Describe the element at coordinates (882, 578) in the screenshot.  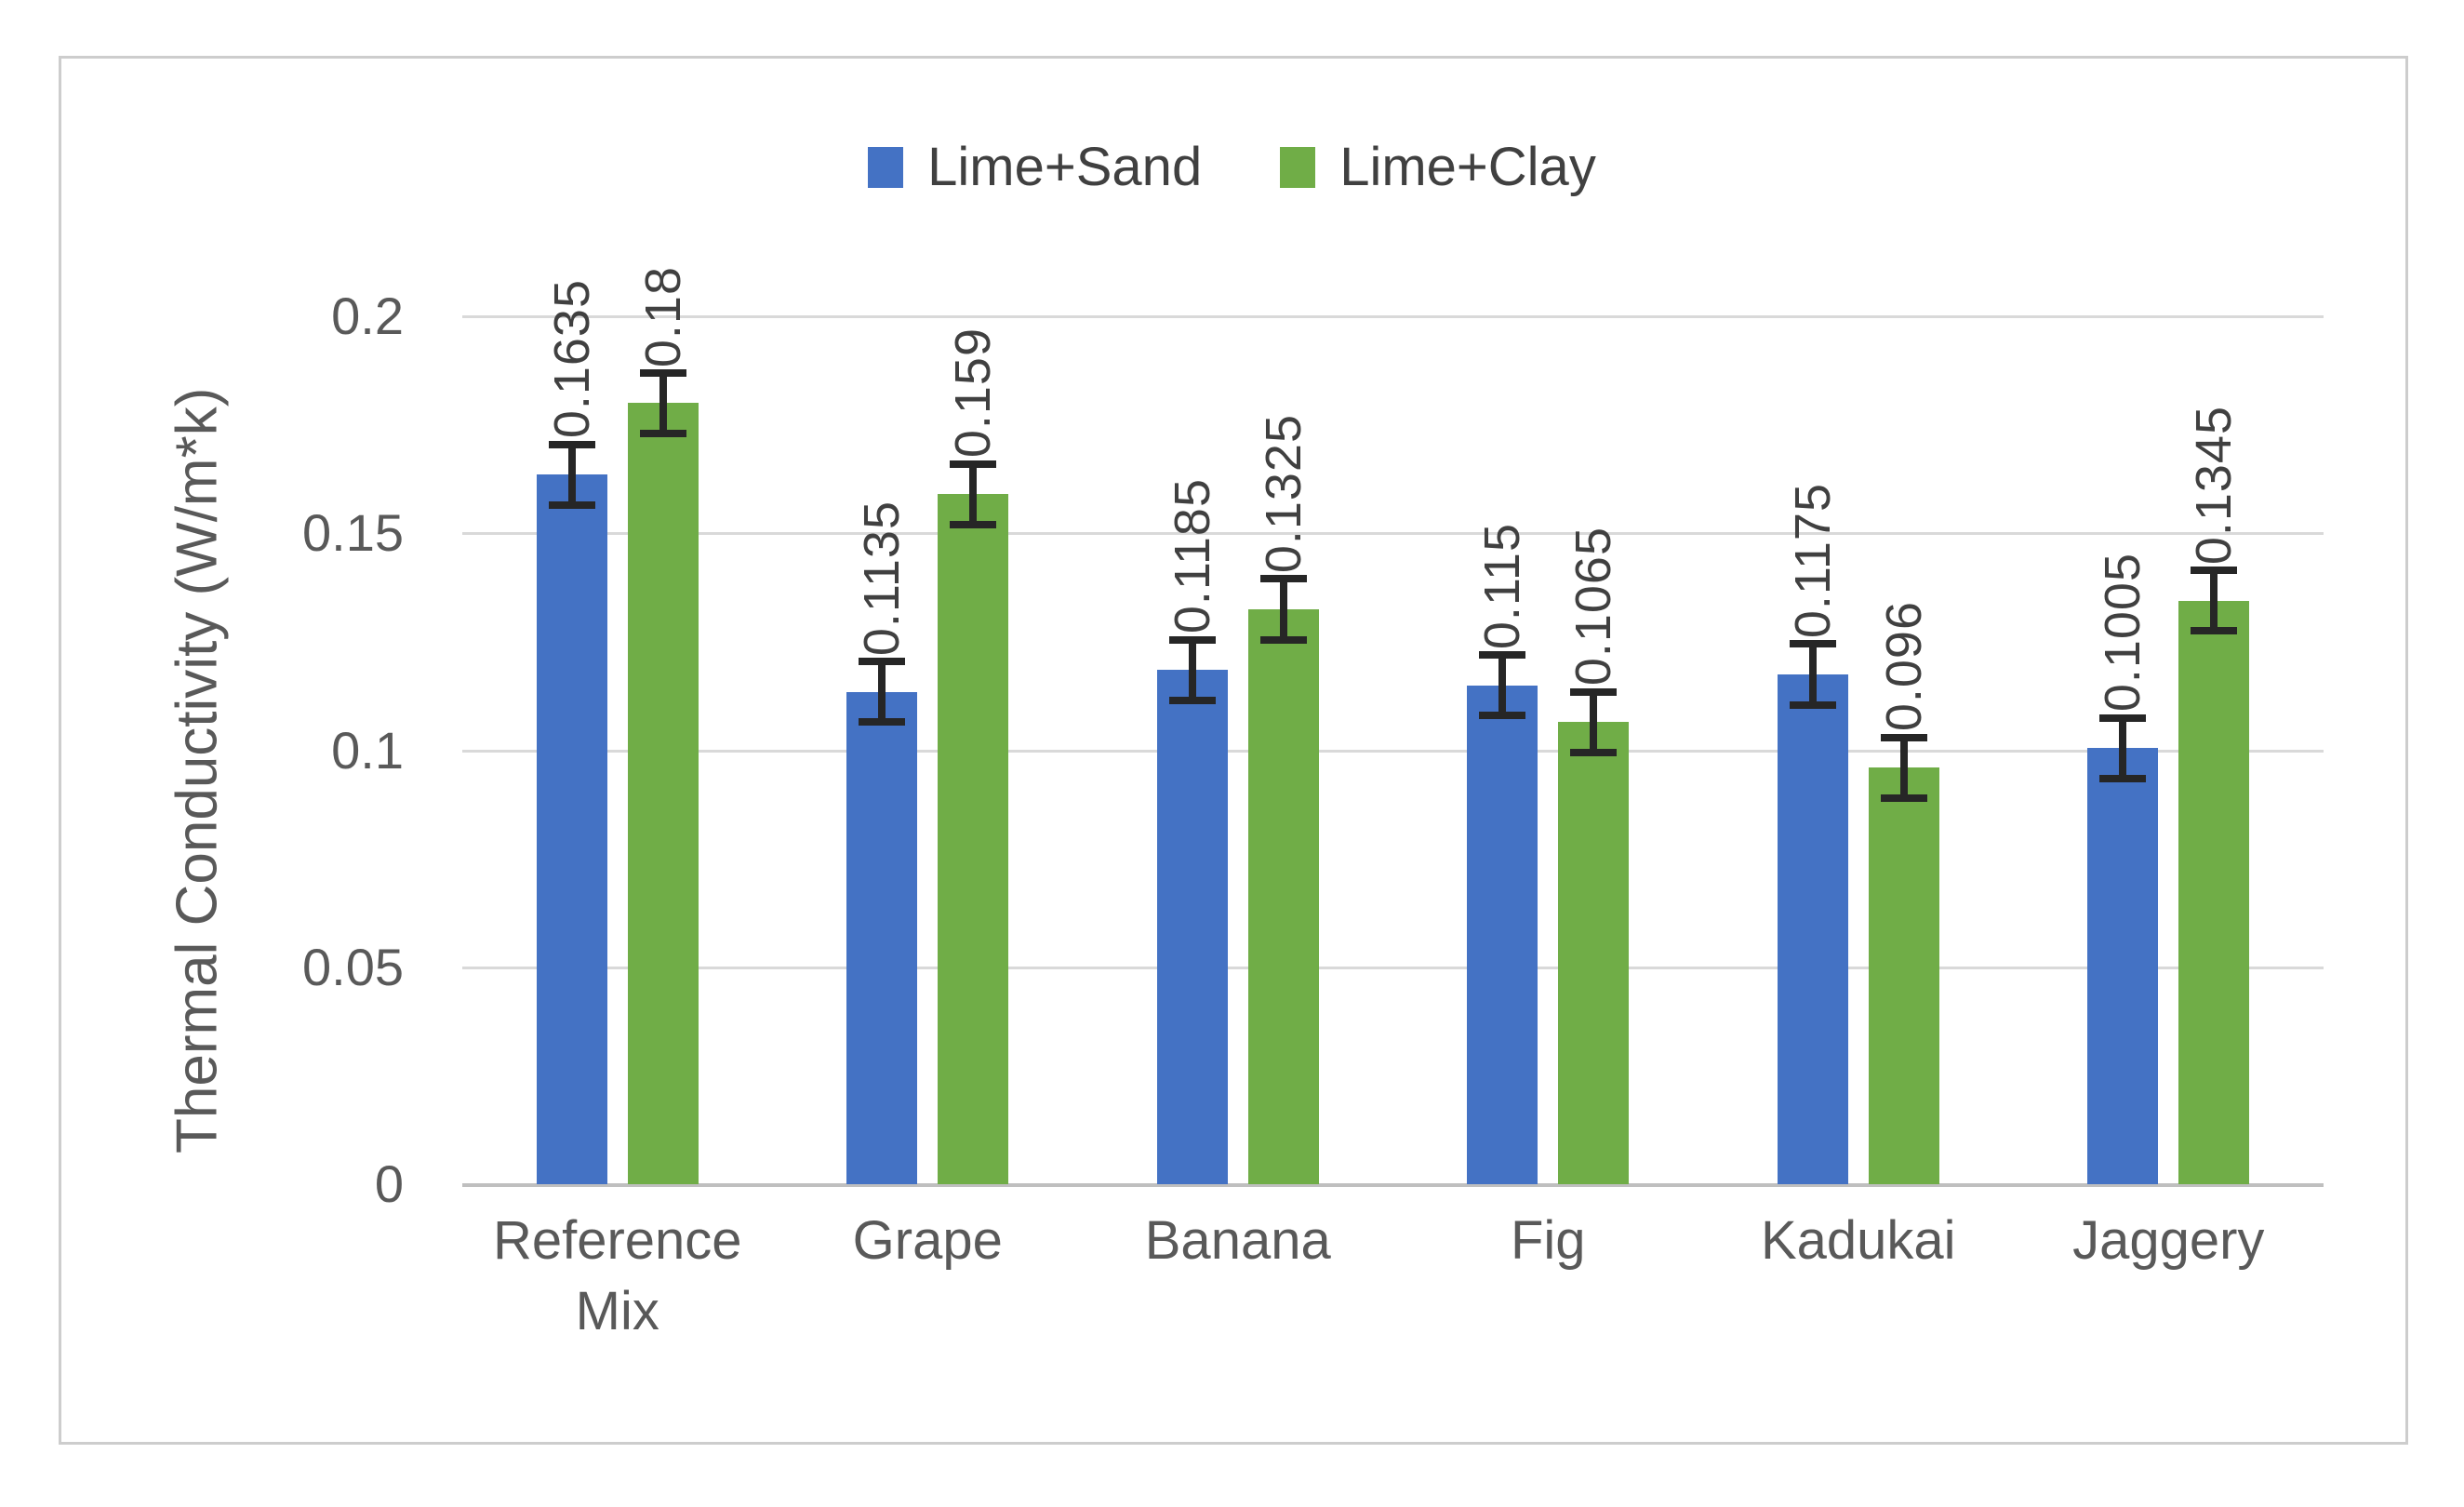
I see `data-label-text: 0.1135` at that location.